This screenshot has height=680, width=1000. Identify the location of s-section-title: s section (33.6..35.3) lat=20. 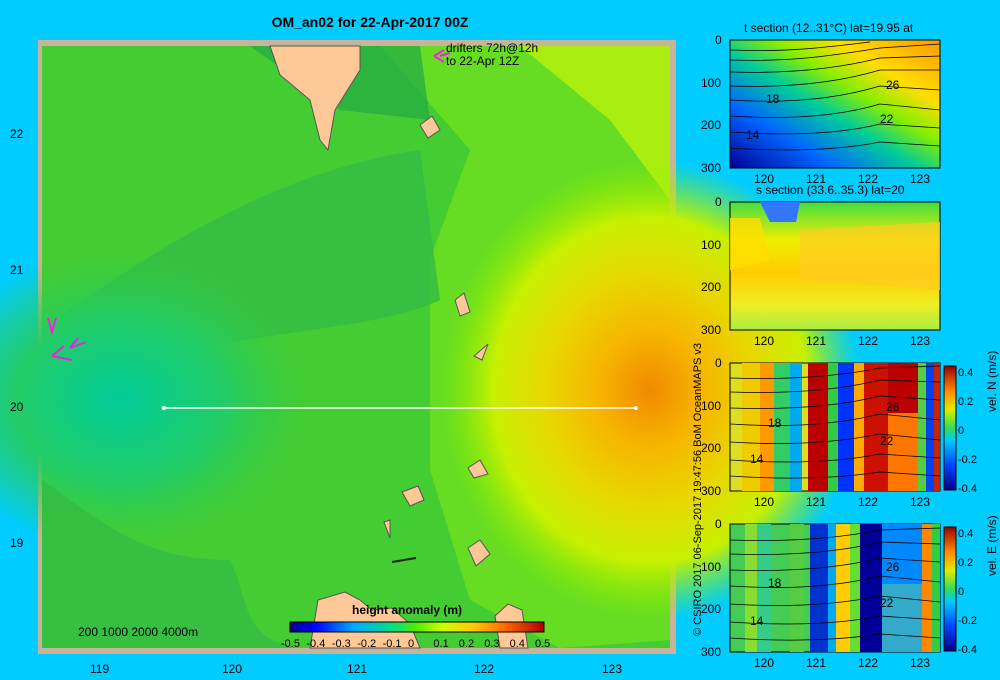
(830, 190).